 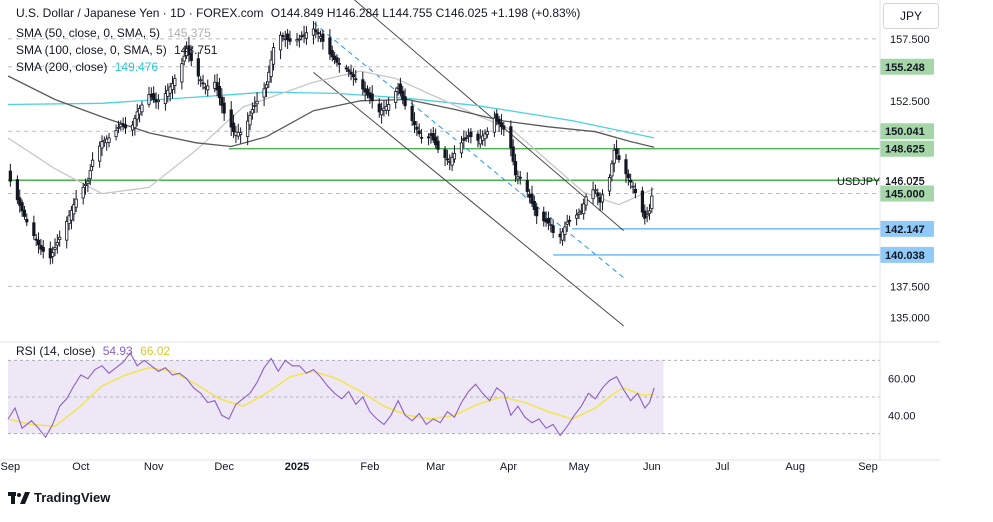 I want to click on rsi-panel, so click(x=443, y=395).